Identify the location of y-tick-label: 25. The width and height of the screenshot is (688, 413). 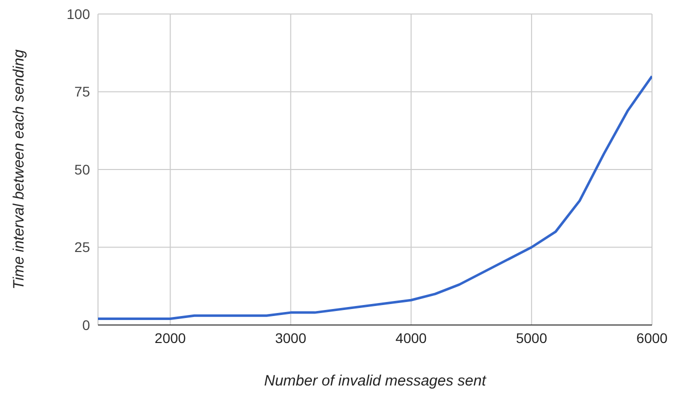
(82, 247).